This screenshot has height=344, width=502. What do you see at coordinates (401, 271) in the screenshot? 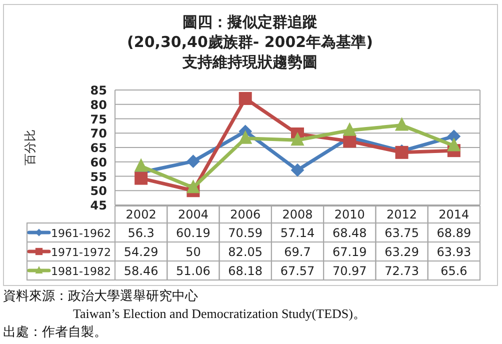
I see `data-label: 72.73` at bounding box center [401, 271].